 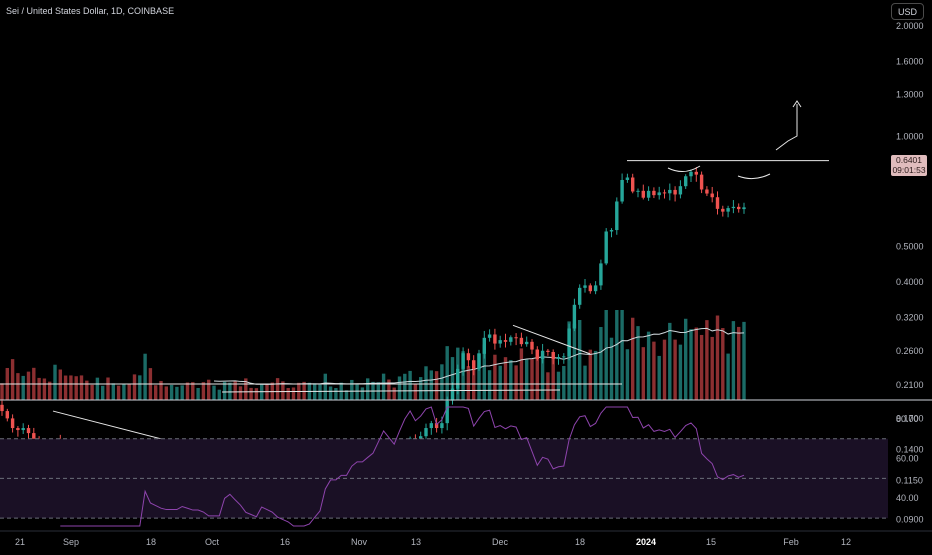 What do you see at coordinates (580, 542) in the screenshot?
I see `time-tick-label: 18` at bounding box center [580, 542].